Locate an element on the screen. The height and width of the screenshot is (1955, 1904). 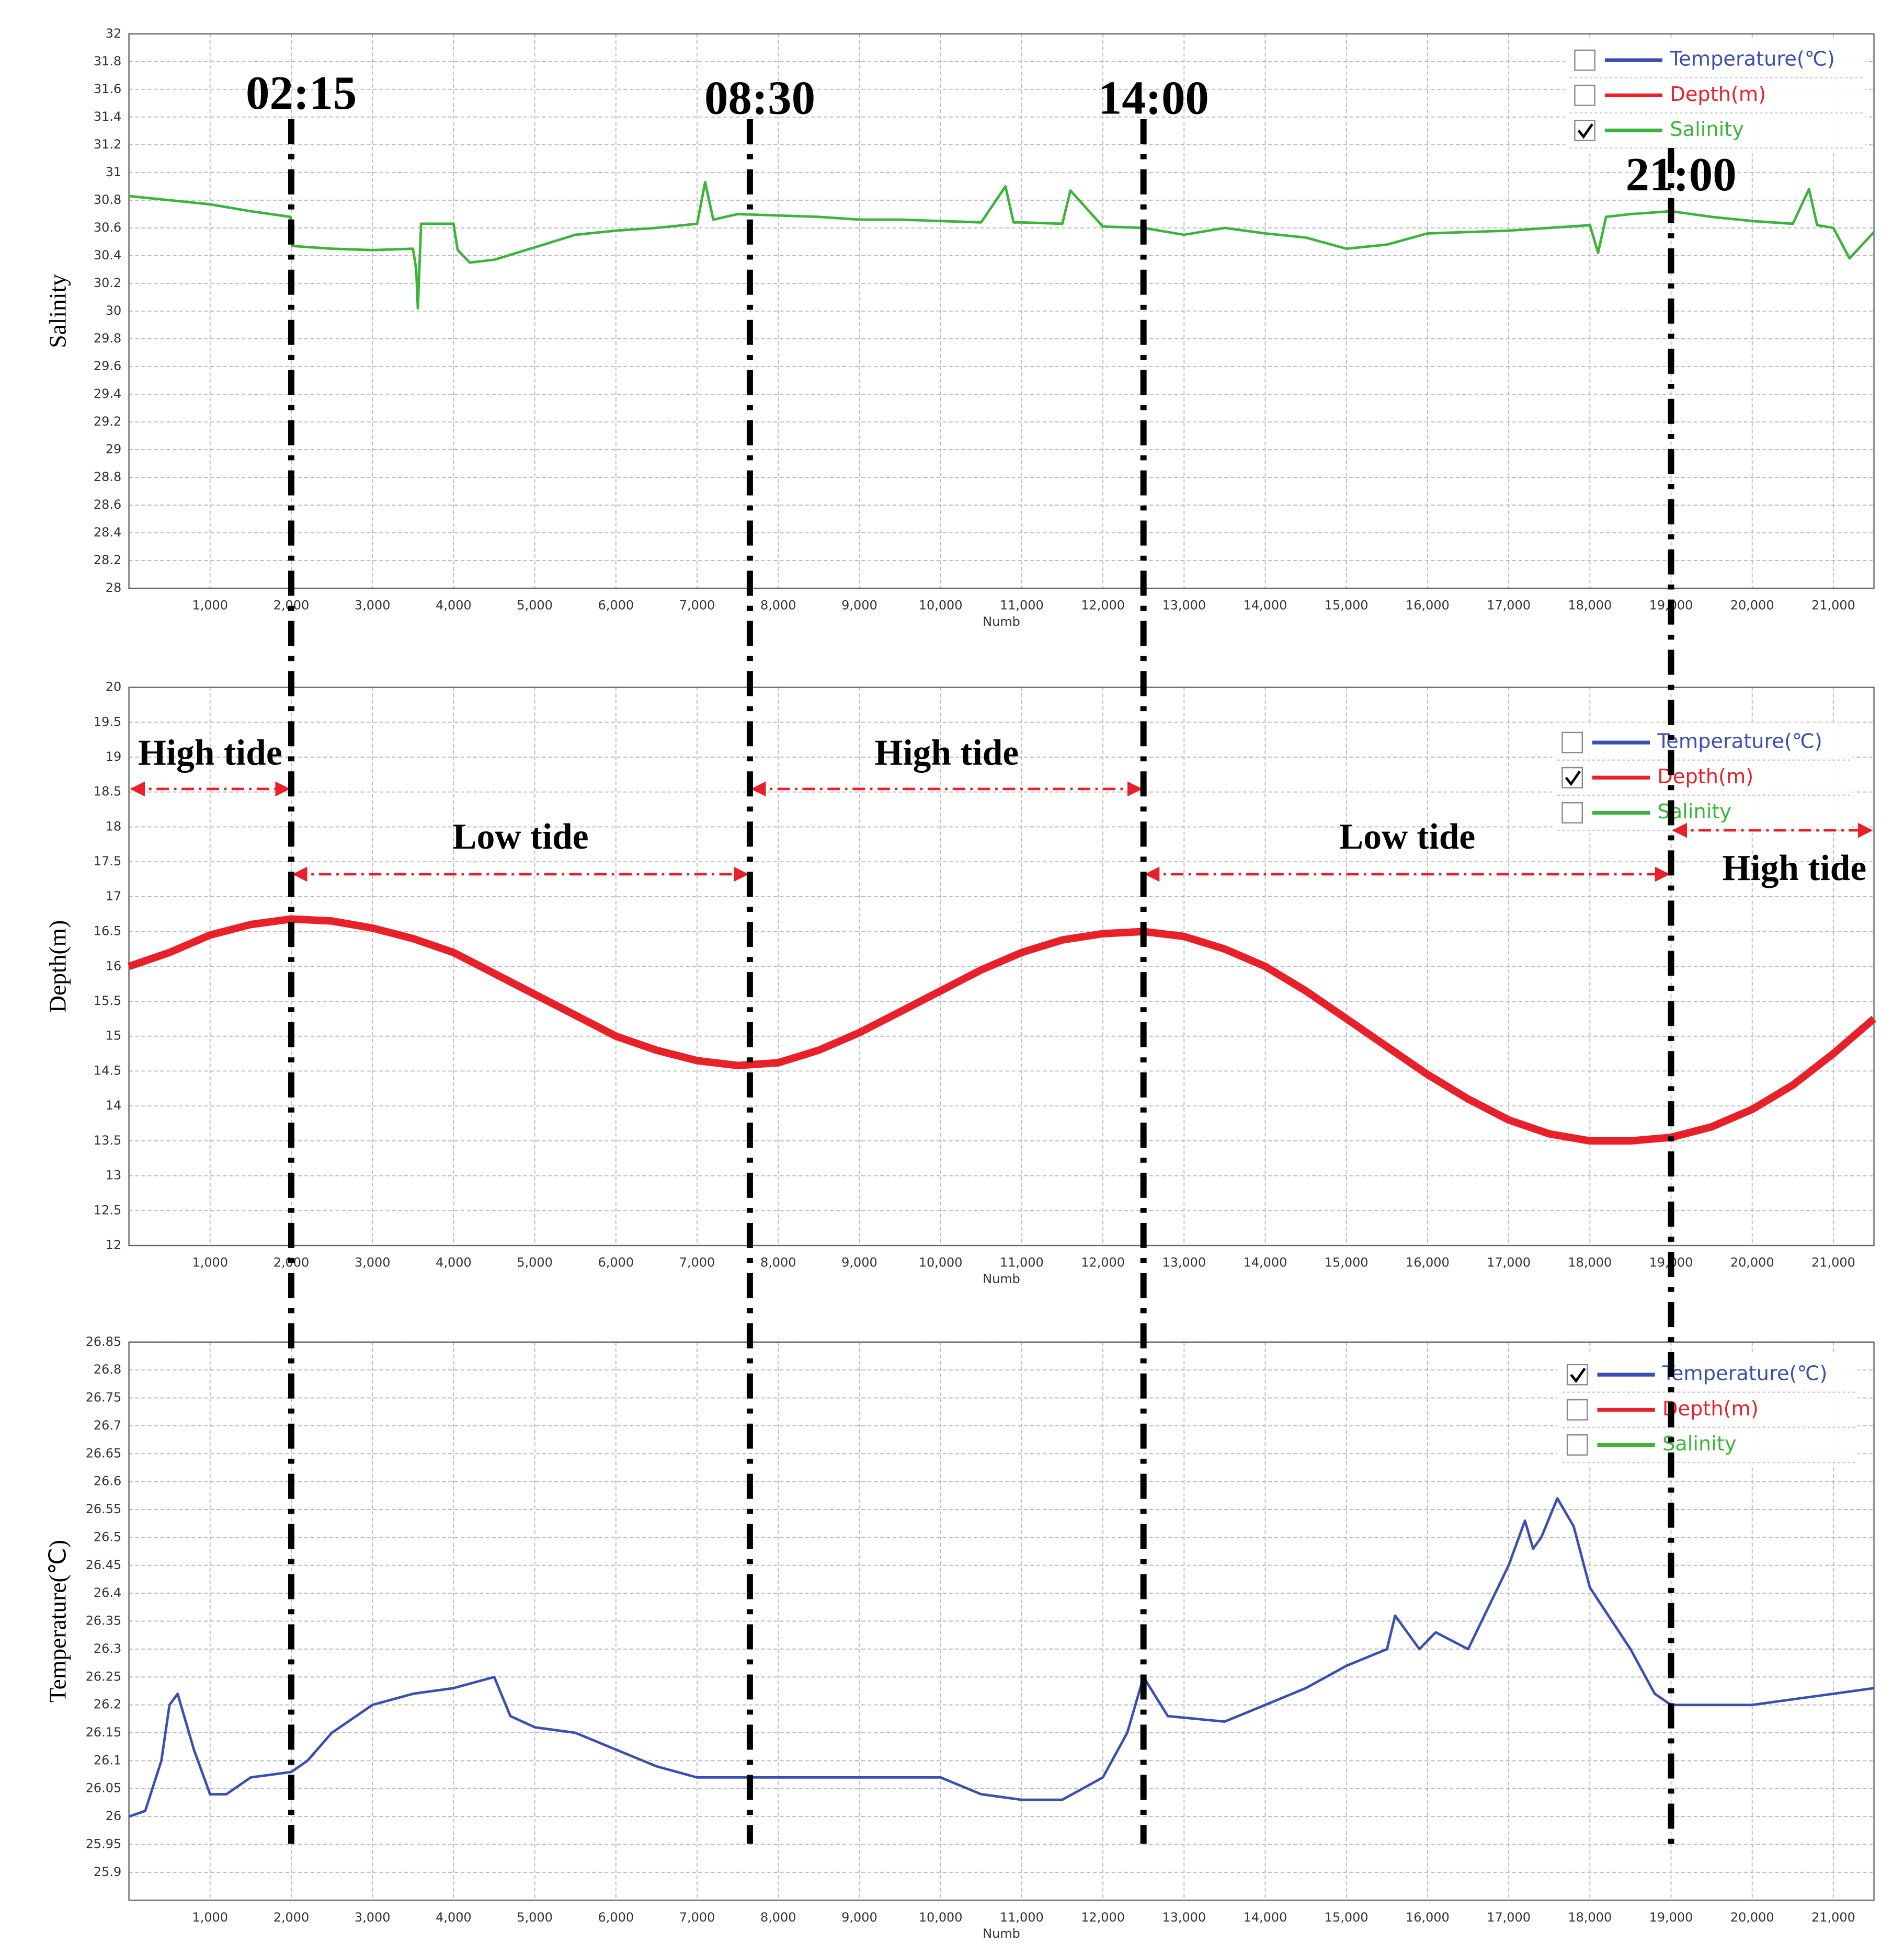
y-tick-label: 15 is located at coordinates (113, 1035).